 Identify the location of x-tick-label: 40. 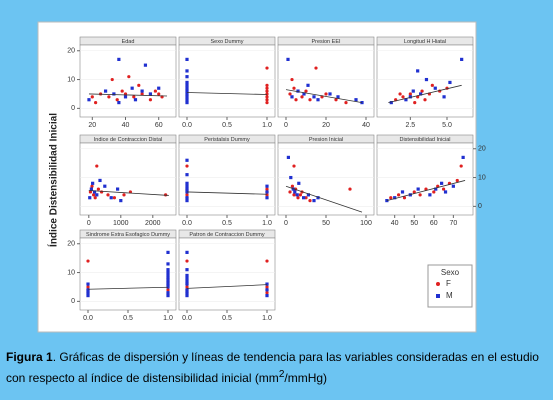
(366, 125).